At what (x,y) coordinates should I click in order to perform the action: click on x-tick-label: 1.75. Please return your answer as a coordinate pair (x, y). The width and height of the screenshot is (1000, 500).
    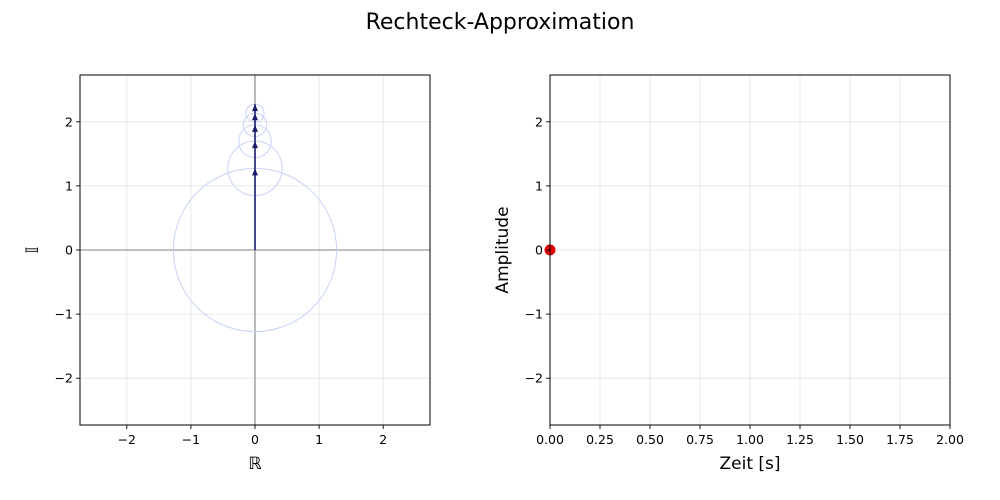
    Looking at the image, I should click on (900, 439).